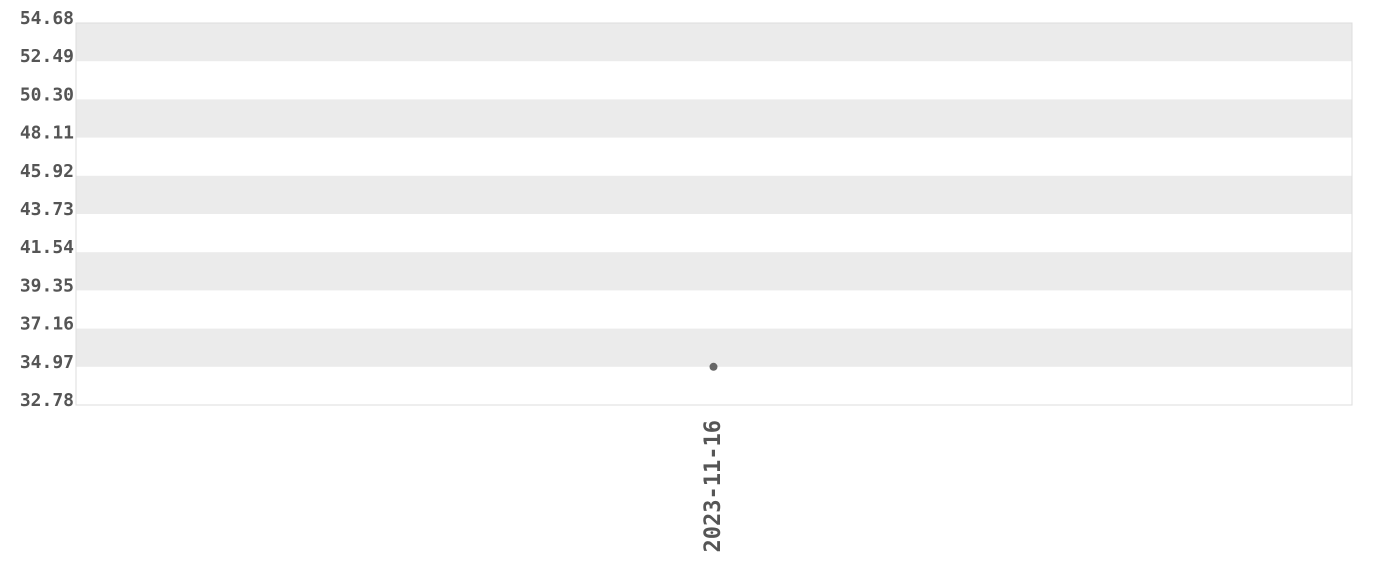 The image size is (1380, 585). What do you see at coordinates (47, 56) in the screenshot?
I see `y-tick-label: 52.49` at bounding box center [47, 56].